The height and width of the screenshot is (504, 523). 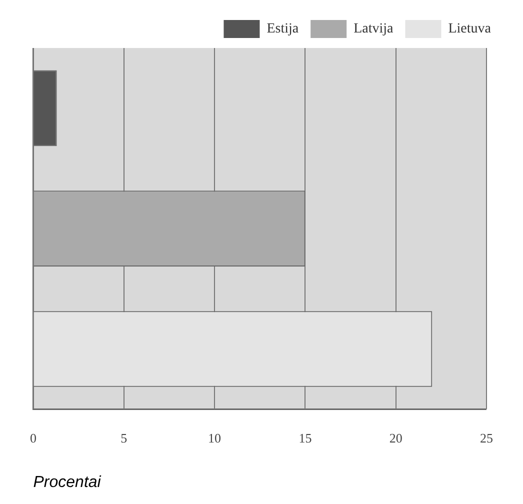 I want to click on x-tick-label: 25, so click(x=486, y=438).